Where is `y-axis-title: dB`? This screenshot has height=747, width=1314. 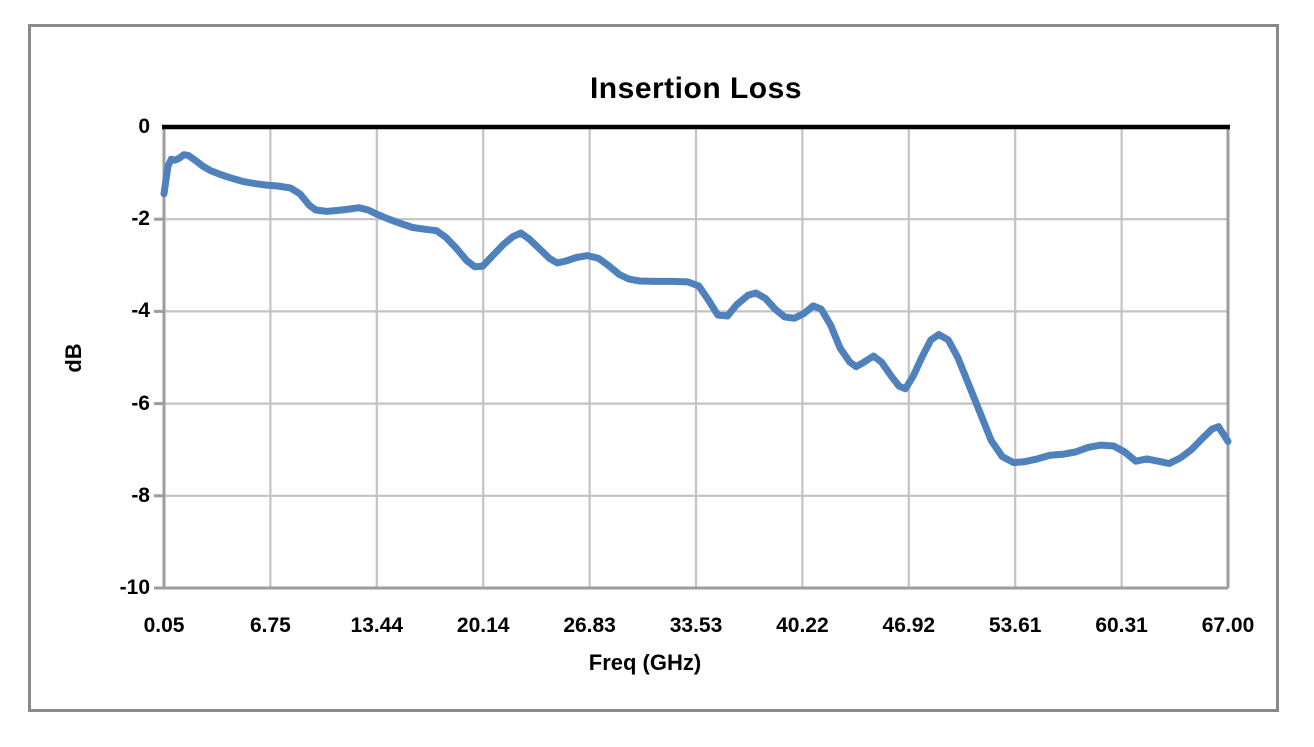
y-axis-title: dB is located at coordinates (73, 358).